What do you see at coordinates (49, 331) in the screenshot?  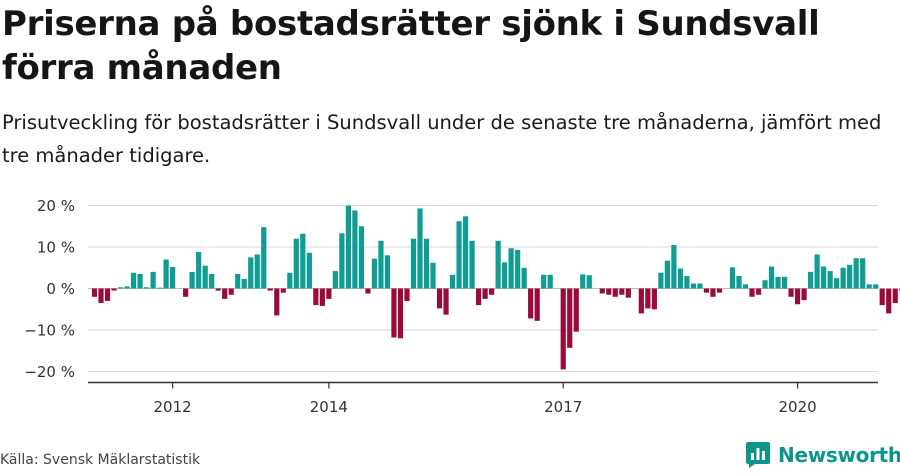 I see `y-tick-label: −10 %` at bounding box center [49, 331].